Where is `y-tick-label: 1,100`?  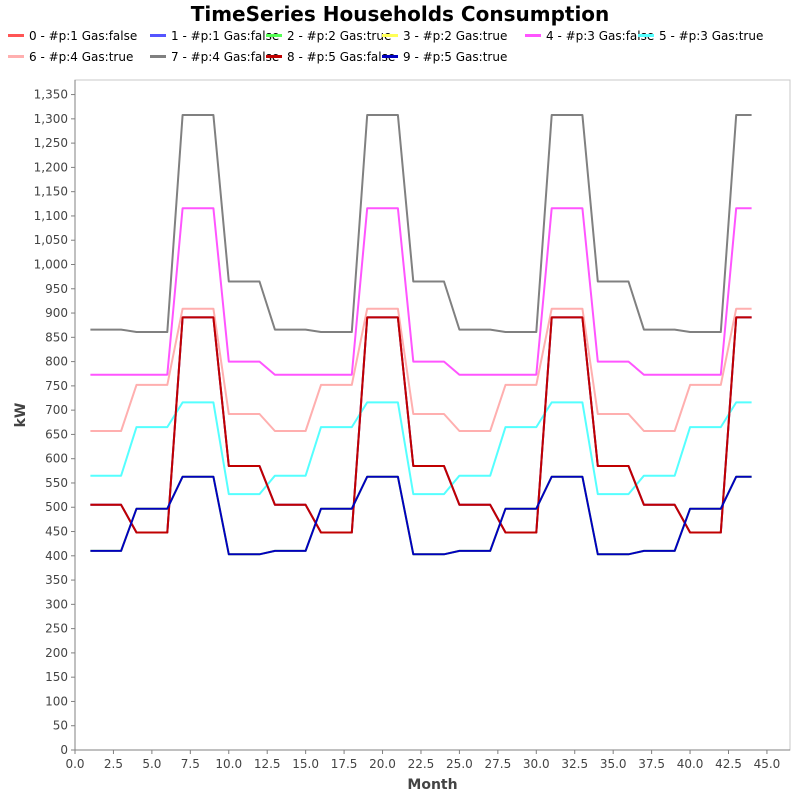 y-tick-label: 1,100 is located at coordinates (51, 216).